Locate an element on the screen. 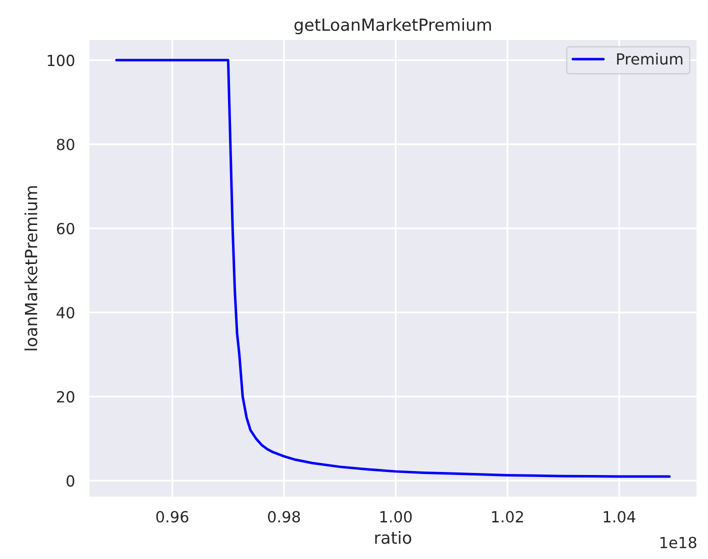  x-tick-label: 1.02 is located at coordinates (507, 516).